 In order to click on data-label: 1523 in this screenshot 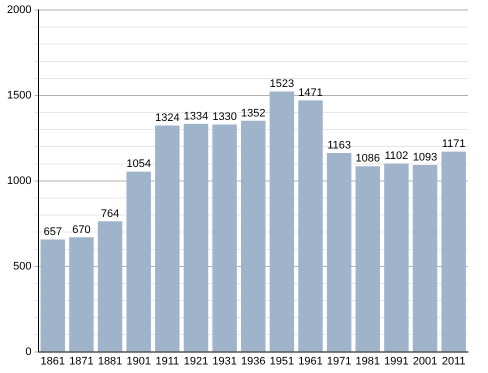, I will do `click(282, 84)`.